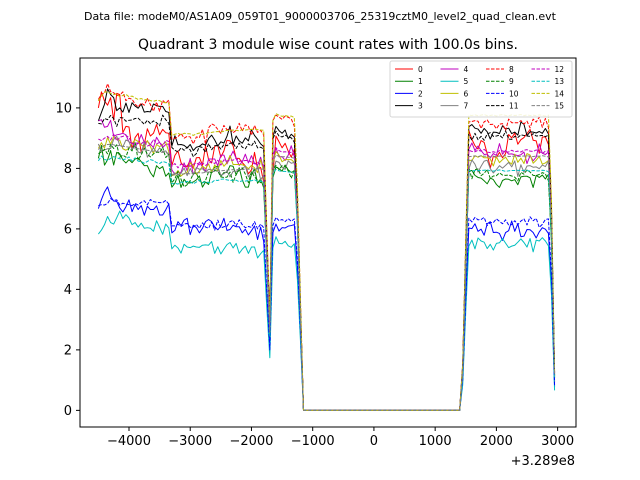 The width and height of the screenshot is (640, 480). Describe the element at coordinates (560, 69) in the screenshot. I see `legend-label-12: 12` at that location.